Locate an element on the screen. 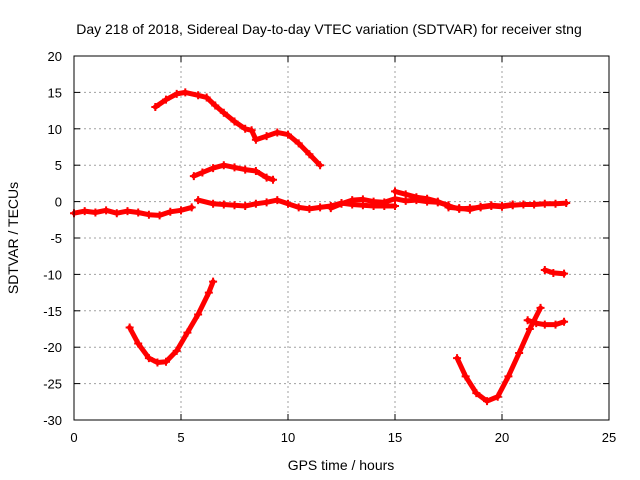 The width and height of the screenshot is (640, 480). y-tick-label: -25 is located at coordinates (52, 384).